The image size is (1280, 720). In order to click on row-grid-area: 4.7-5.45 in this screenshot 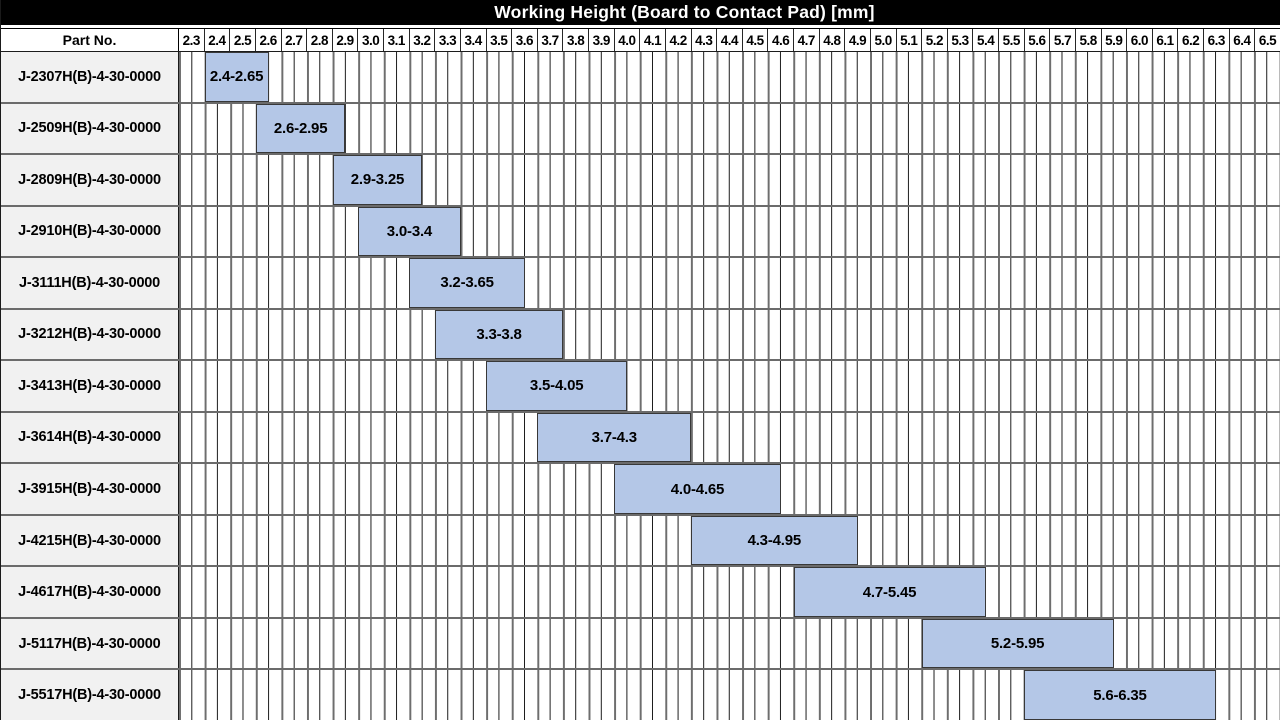, I will do `click(729, 592)`.